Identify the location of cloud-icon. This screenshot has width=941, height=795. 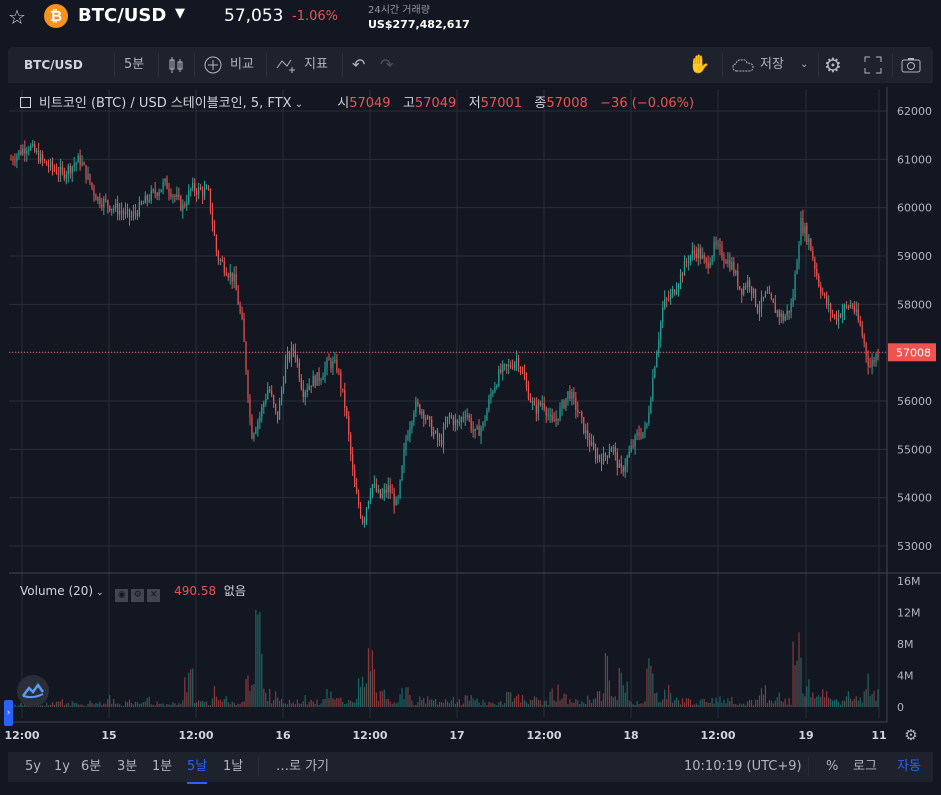
(743, 65).